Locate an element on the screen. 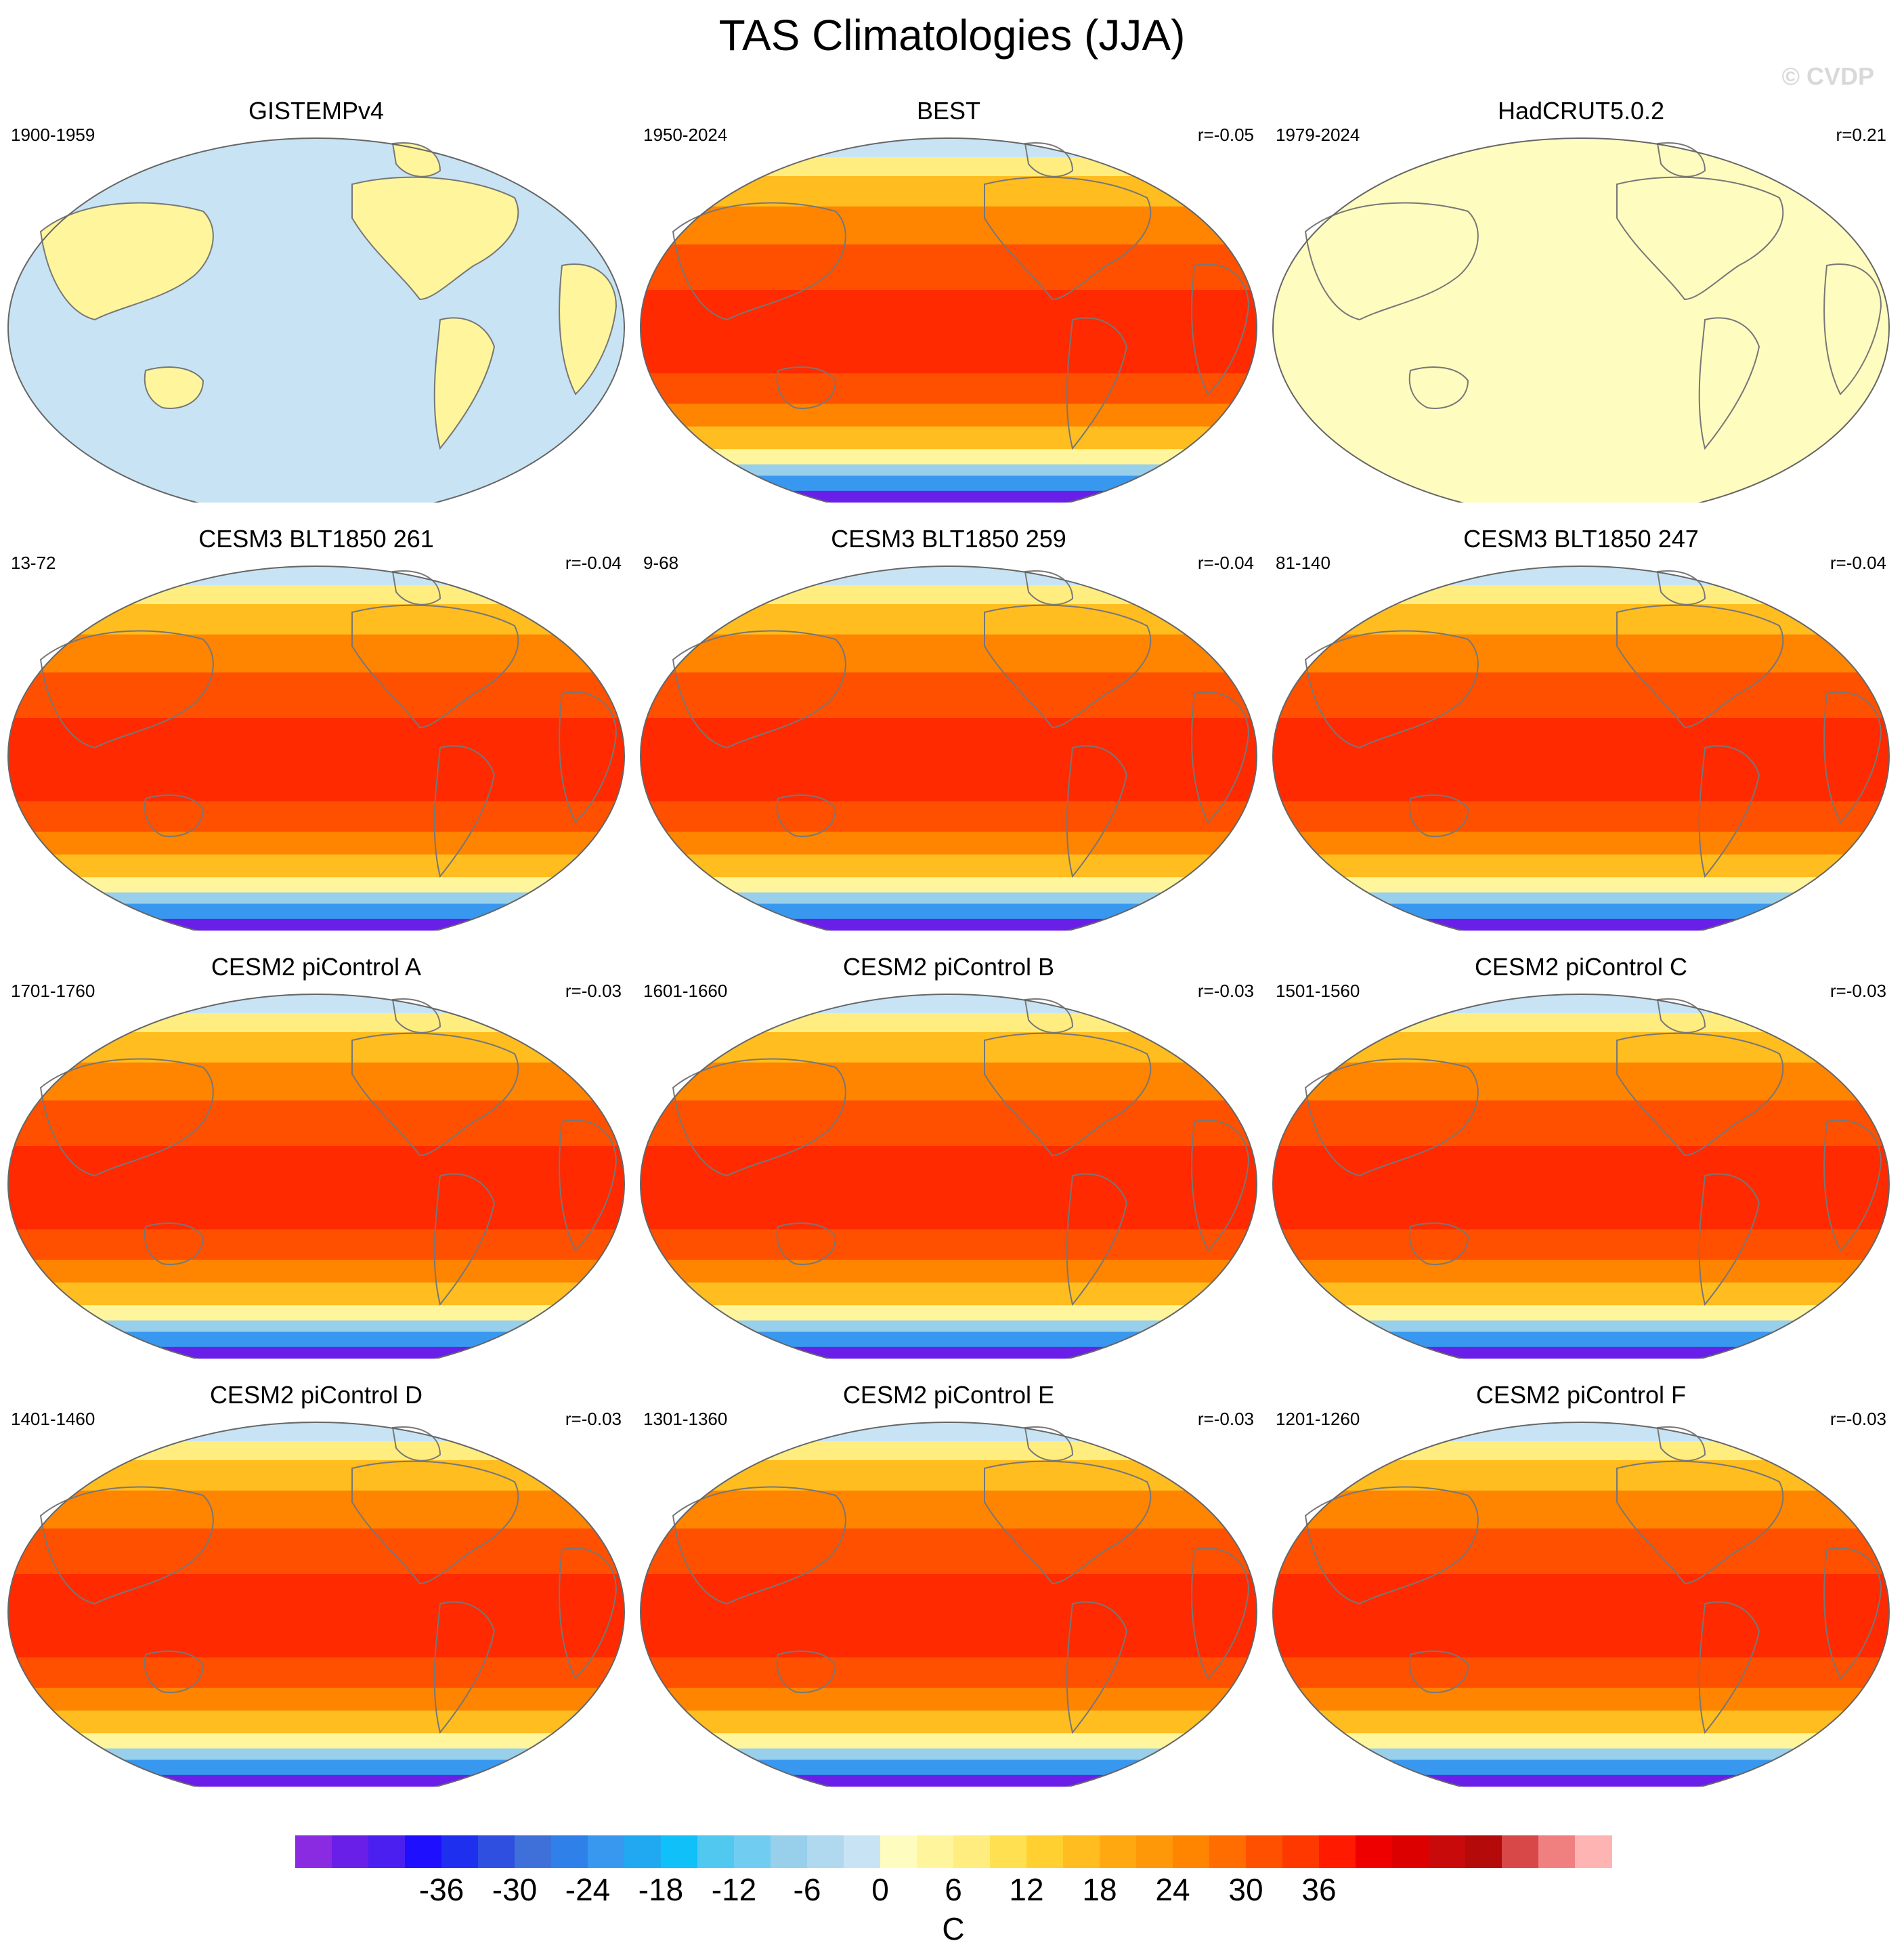 Image resolution: width=1904 pixels, height=1960 pixels. map-panel: CESM2 piControl D 1401-1460 r=-0.03 is located at coordinates (316, 1583).